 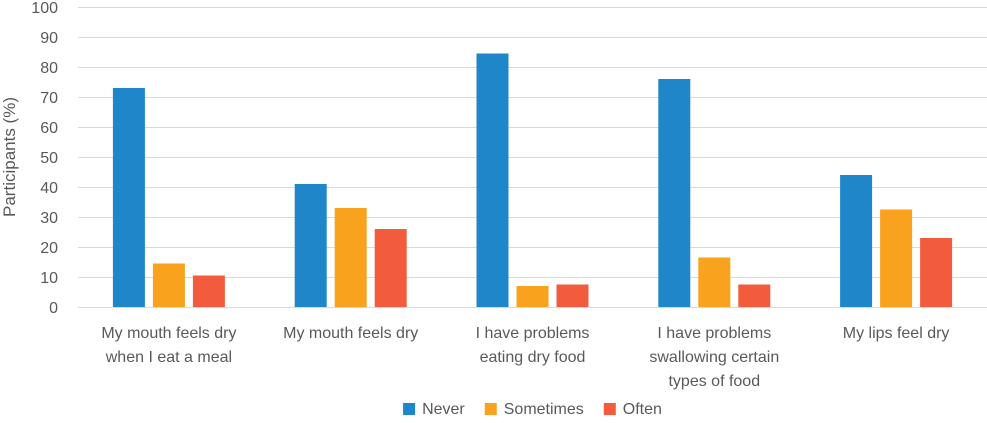 I want to click on y-tick-label: 40, so click(x=49, y=188).